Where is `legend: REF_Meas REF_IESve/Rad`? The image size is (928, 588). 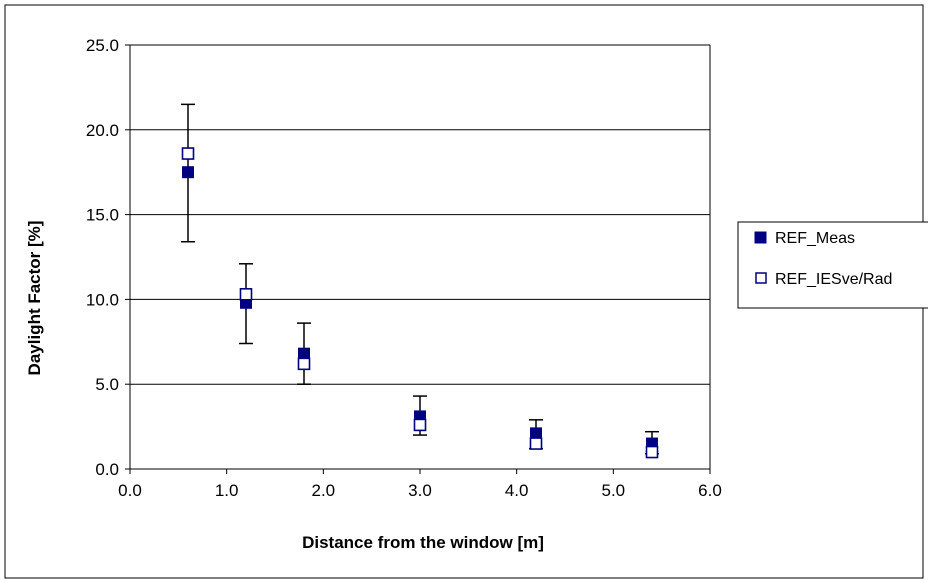
legend: REF_Meas REF_IESve/Rad is located at coordinates (832, 265).